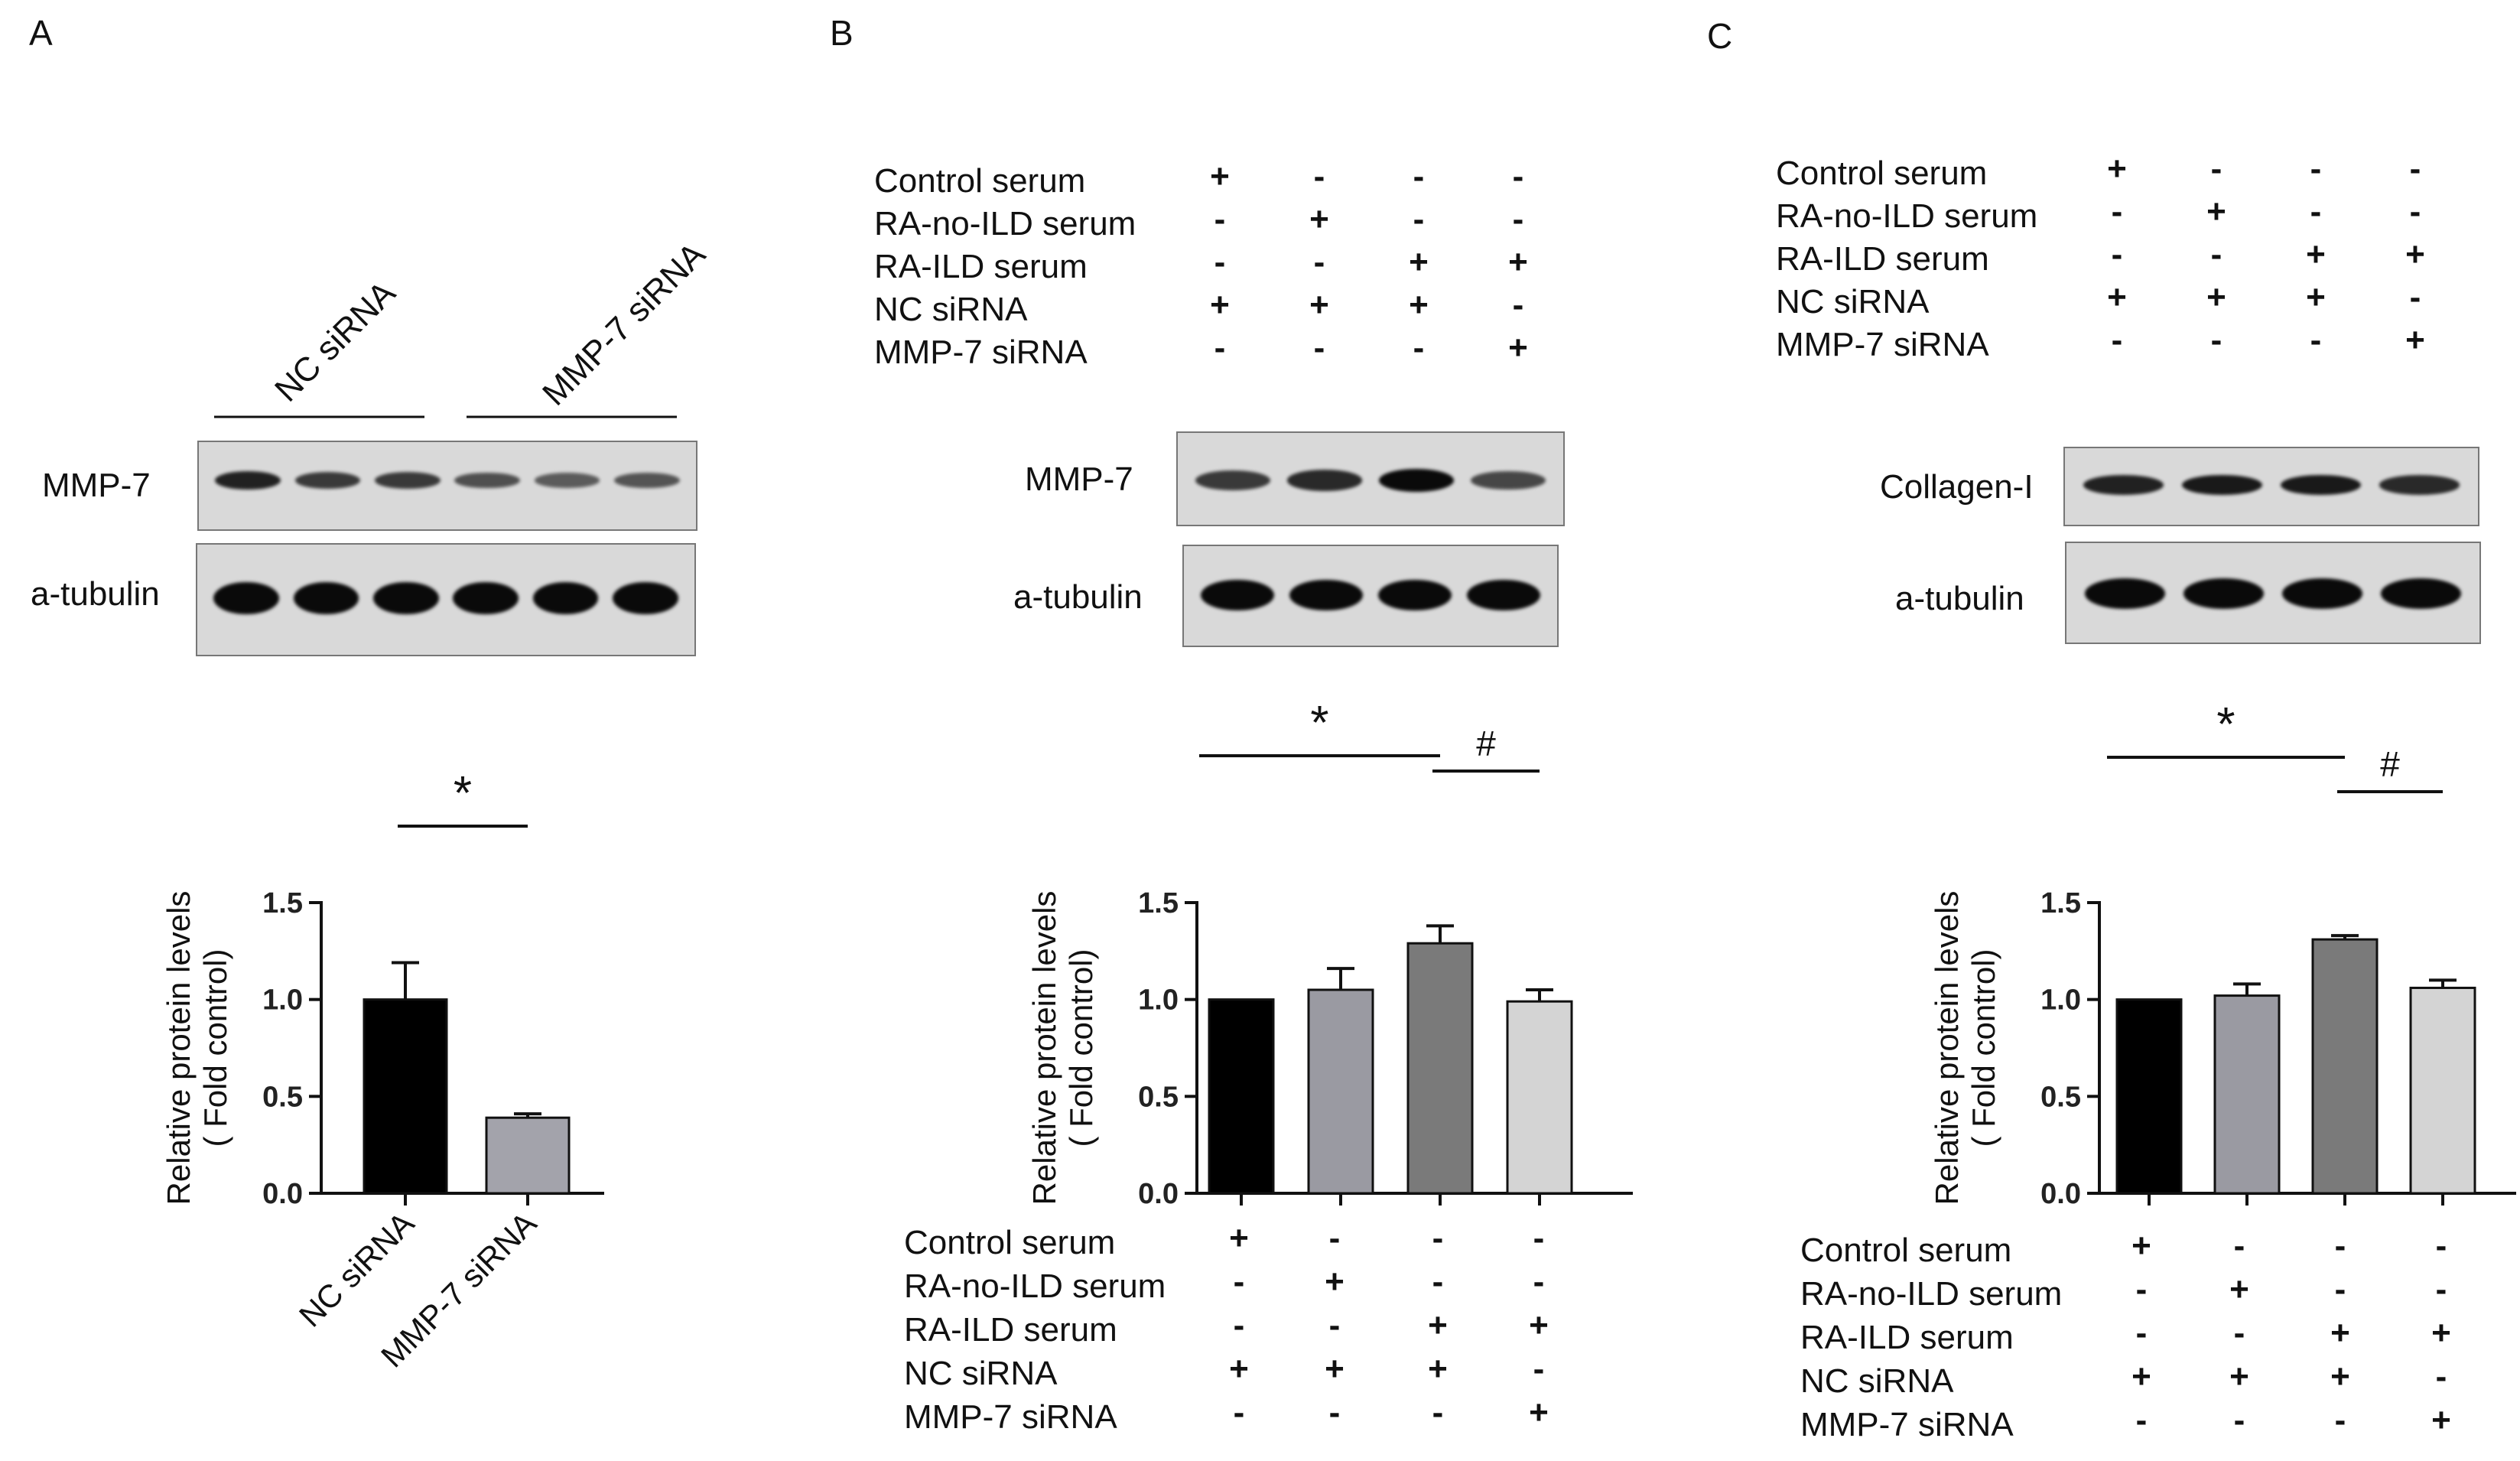 The image size is (2520, 1461). I want to click on blot-label-mmp7: MMP-7, so click(96, 485).